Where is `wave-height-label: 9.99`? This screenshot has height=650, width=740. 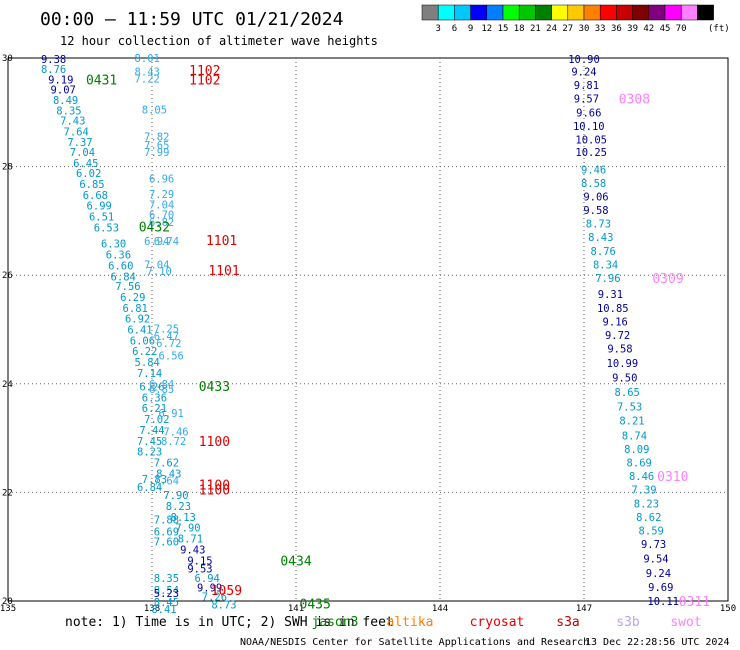
wave-height-label: 9.99 is located at coordinates (209, 588).